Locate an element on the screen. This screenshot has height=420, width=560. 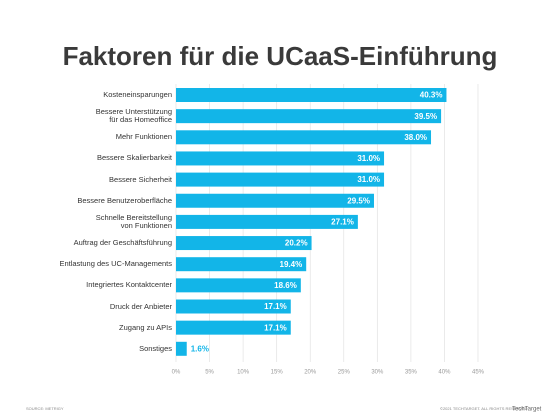
category-label: Sonstiges is located at coordinates (155, 348).